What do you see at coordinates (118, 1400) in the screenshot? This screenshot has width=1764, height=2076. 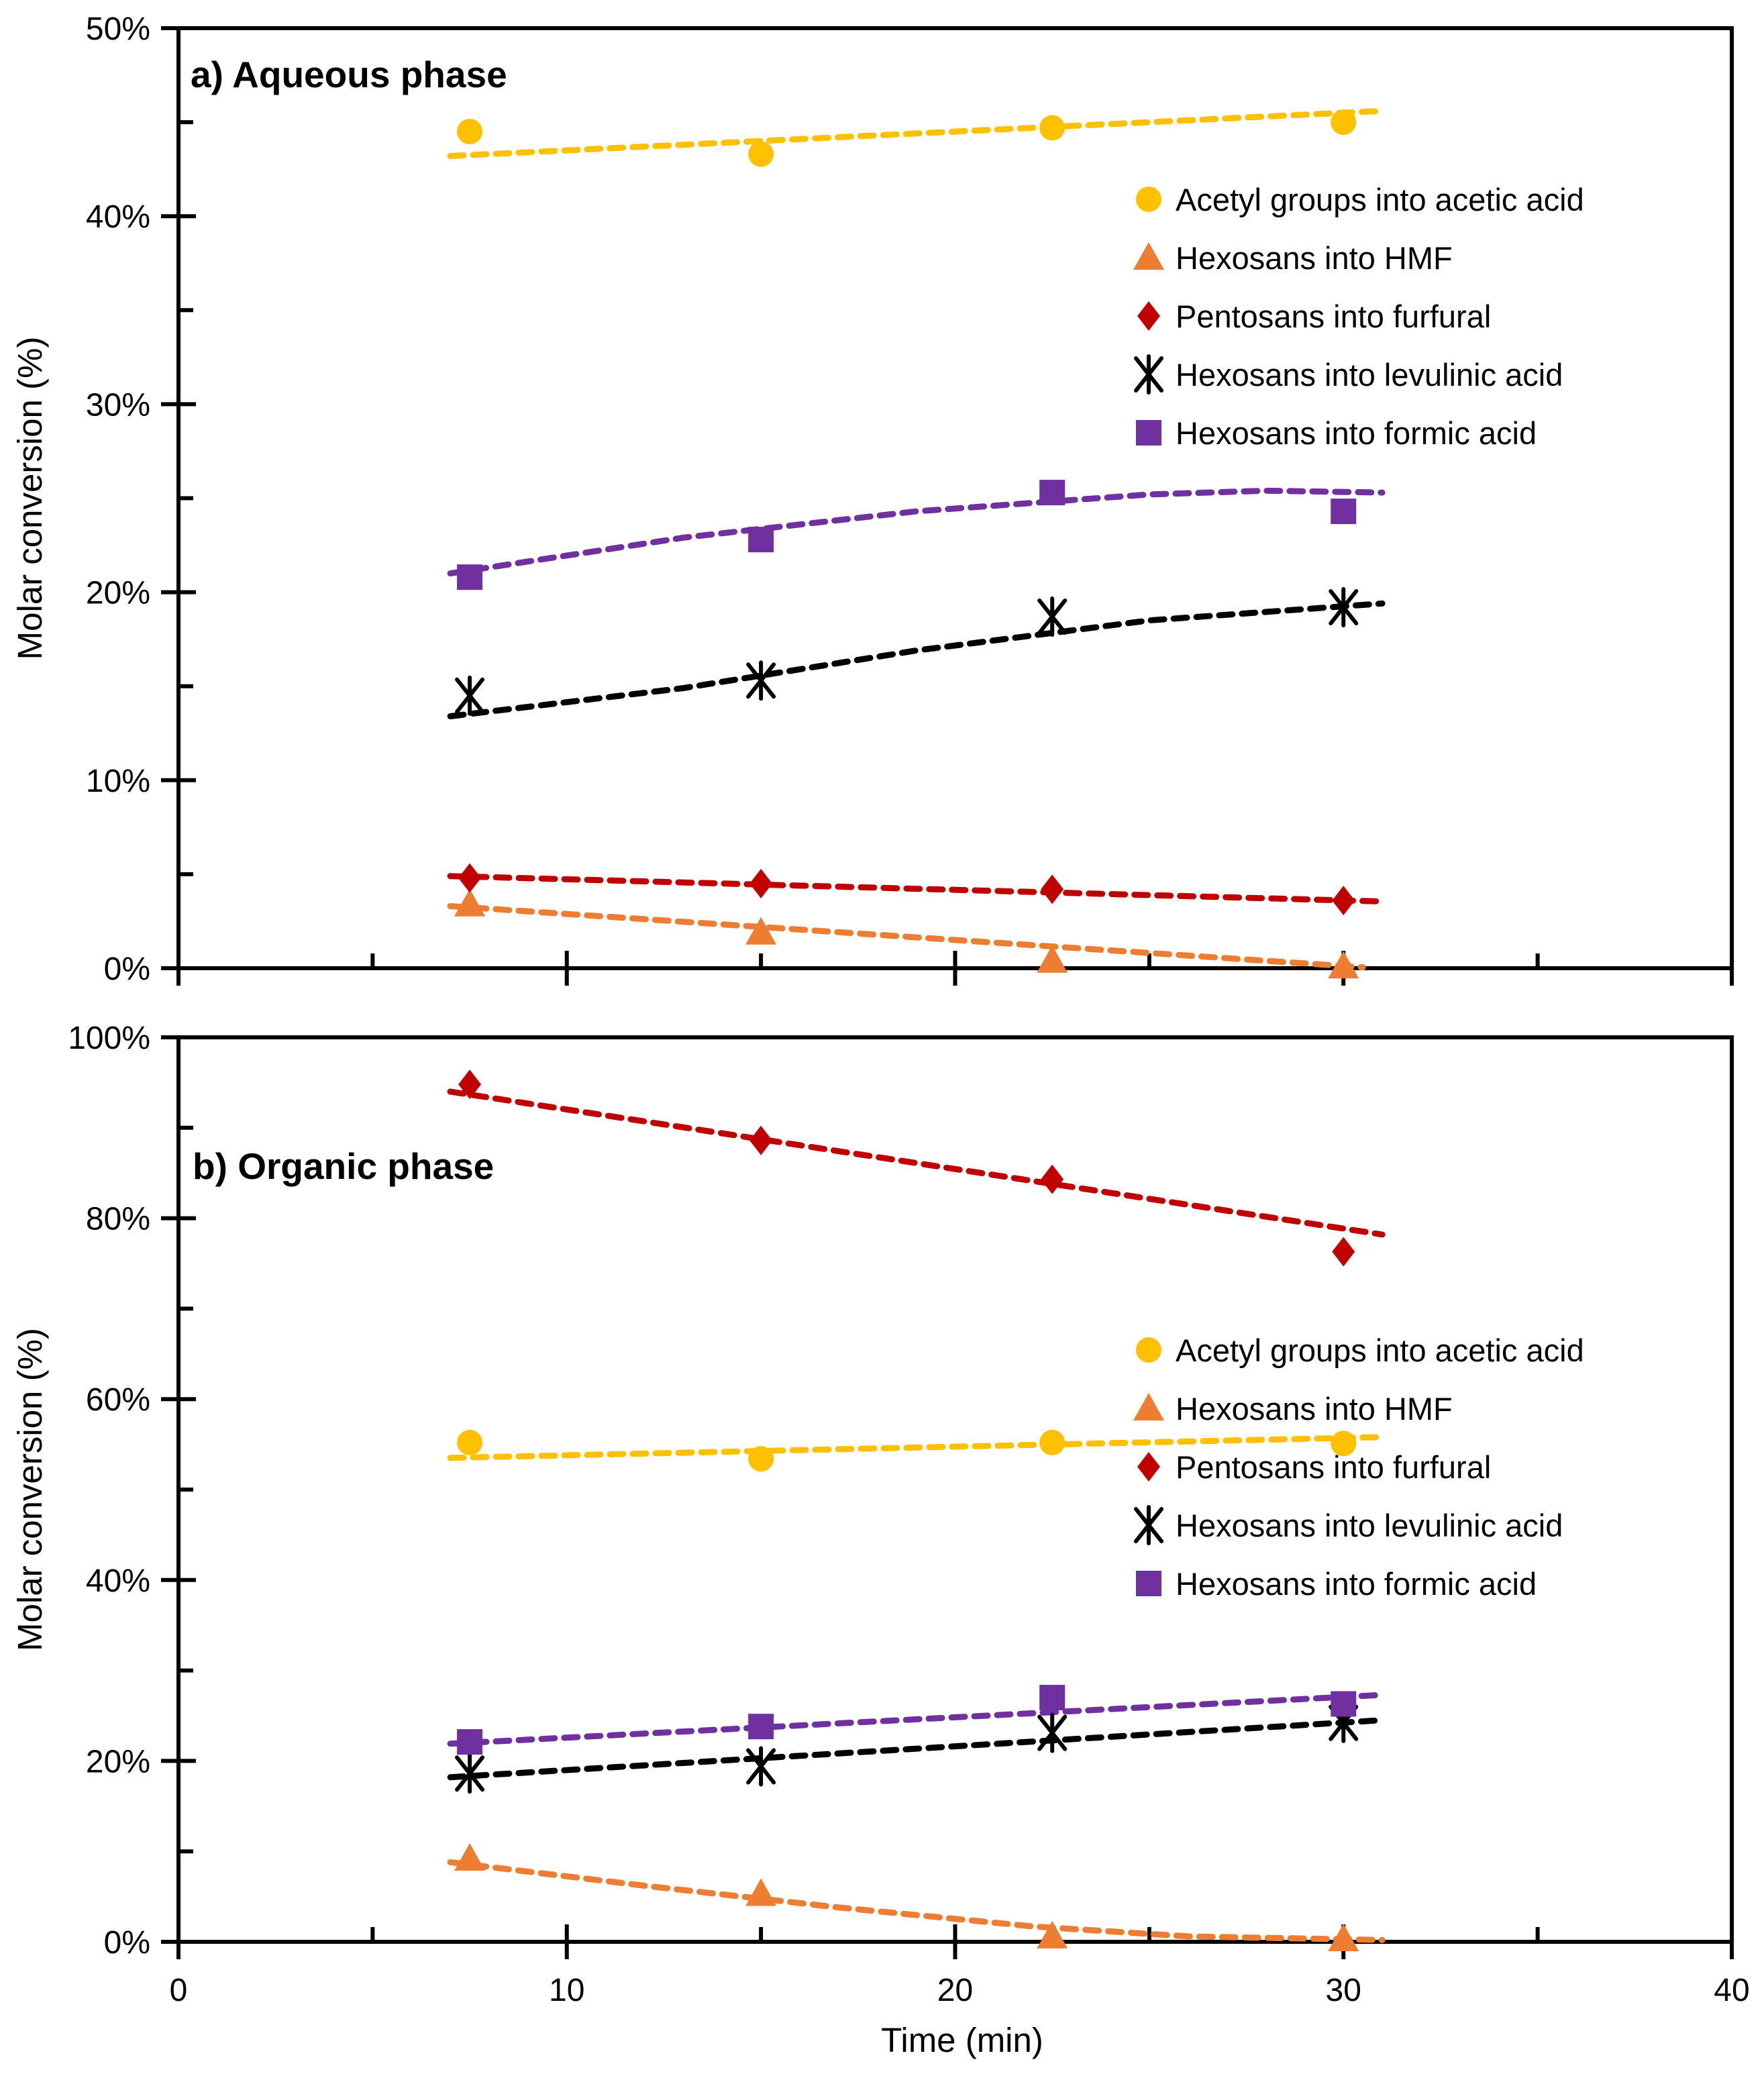 I see `y-tick-label: 60%` at bounding box center [118, 1400].